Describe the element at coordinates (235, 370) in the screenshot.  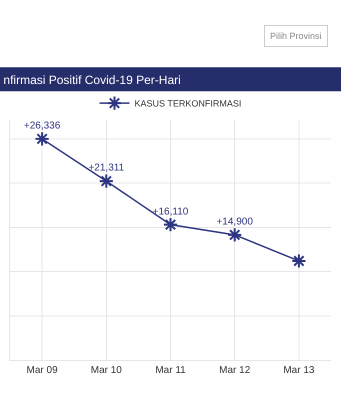
I see `x-tick-label: Mar 12` at that location.